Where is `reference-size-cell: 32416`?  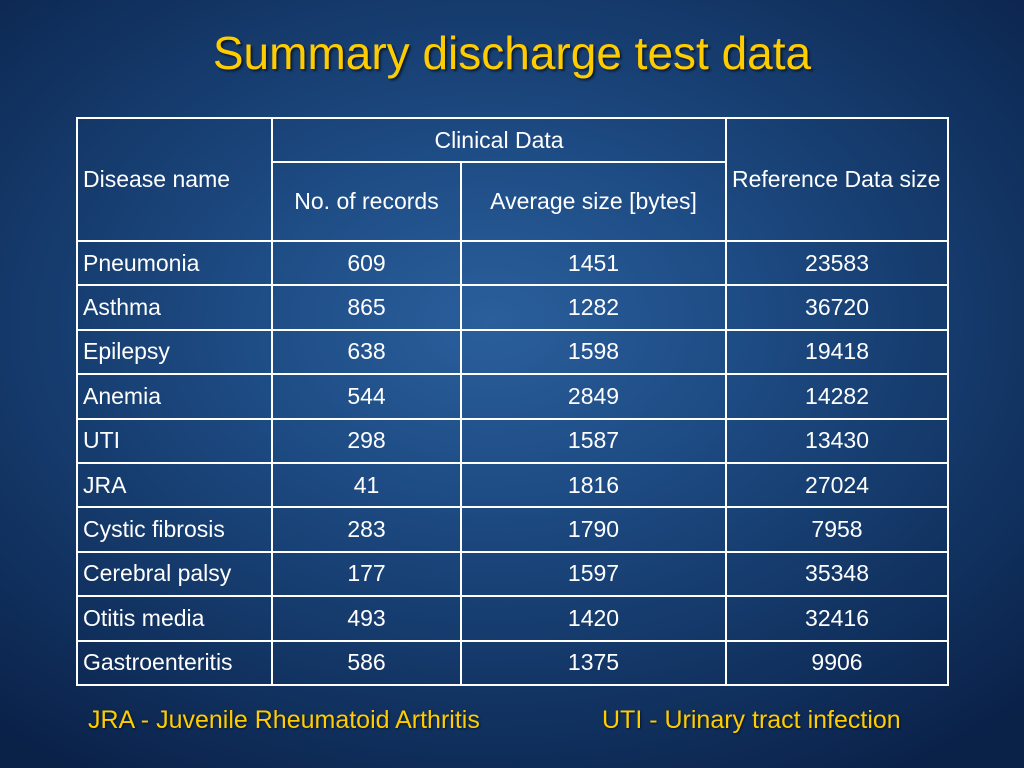
reference-size-cell: 32416 is located at coordinates (837, 618).